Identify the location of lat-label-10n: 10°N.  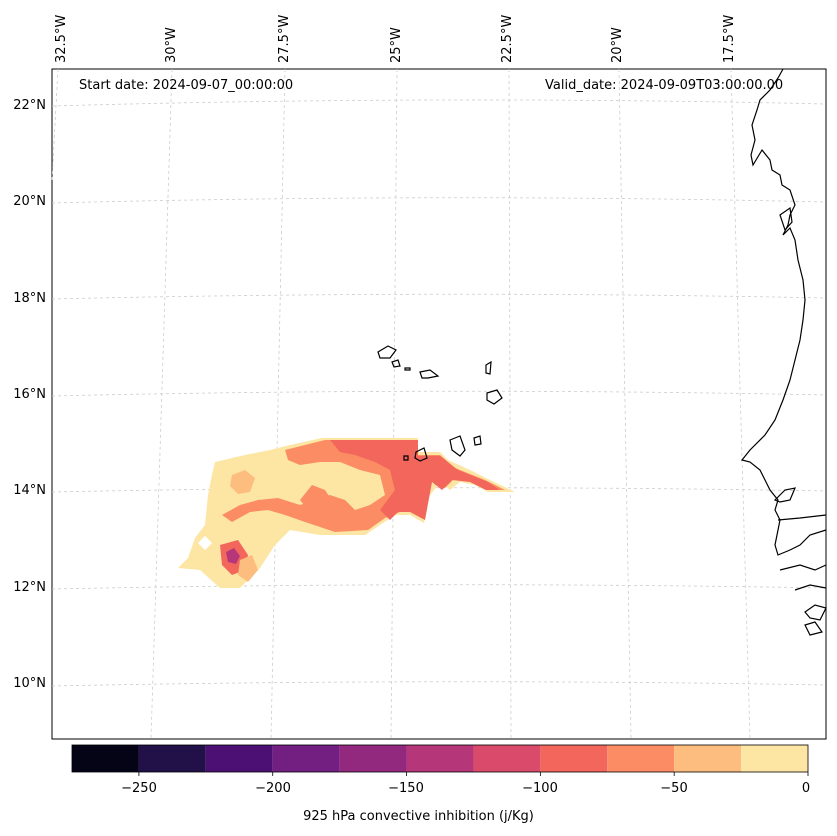
(29, 683).